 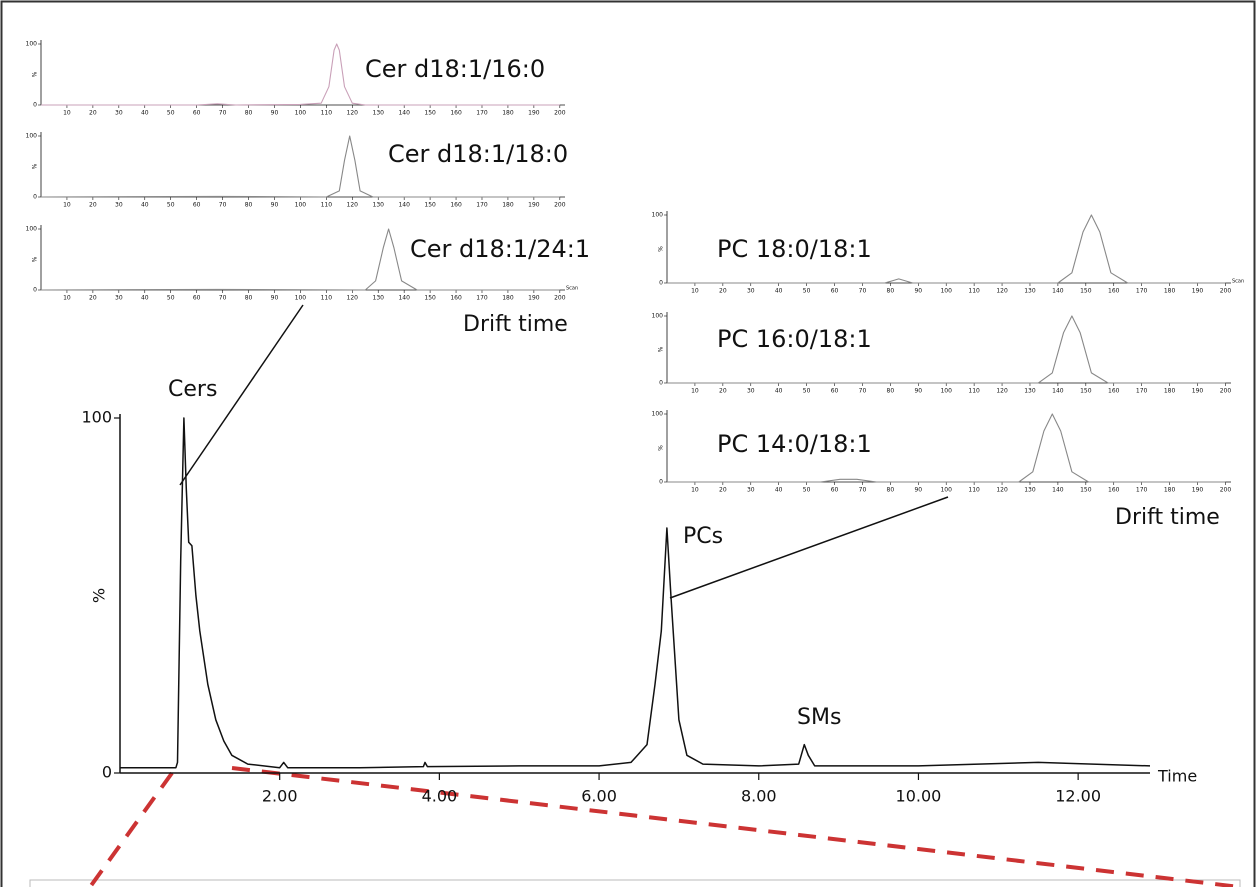 What do you see at coordinates (1177, 776) in the screenshot?
I see `x-axis-label: Time` at bounding box center [1177, 776].